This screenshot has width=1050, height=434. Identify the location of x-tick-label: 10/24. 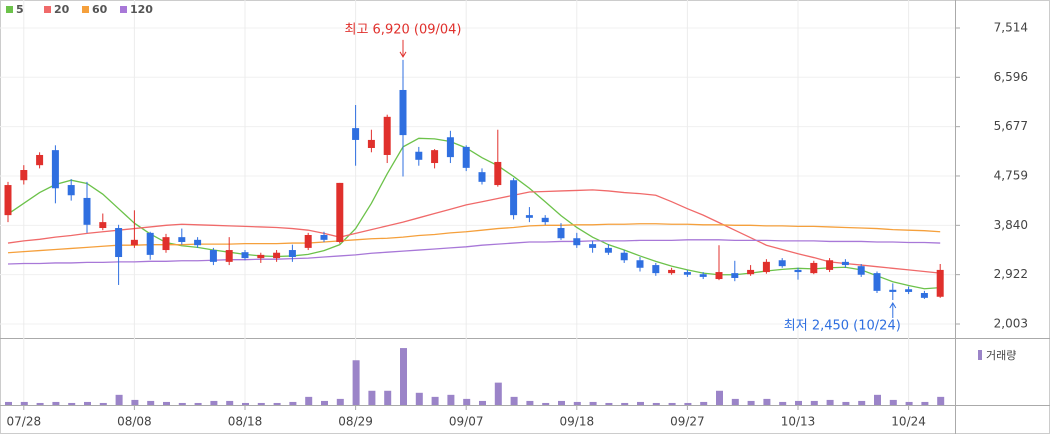
(908, 422).